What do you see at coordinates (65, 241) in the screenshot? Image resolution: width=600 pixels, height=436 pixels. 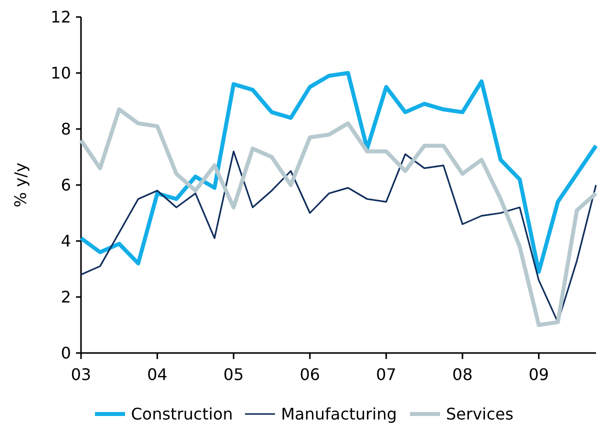 I see `y-tick-label: 4` at bounding box center [65, 241].